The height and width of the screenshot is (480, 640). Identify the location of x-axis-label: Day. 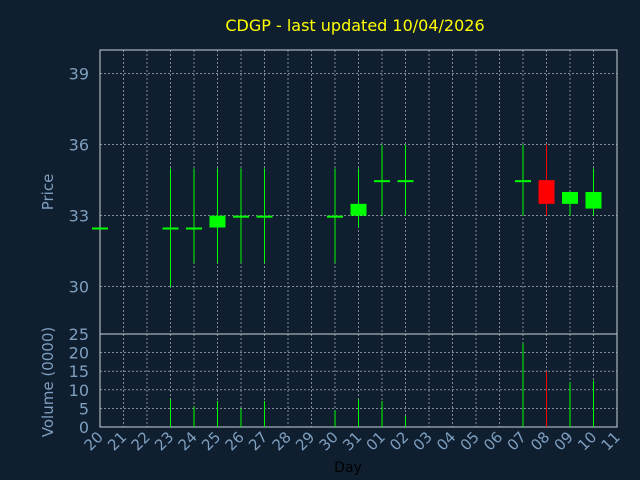
(348, 468).